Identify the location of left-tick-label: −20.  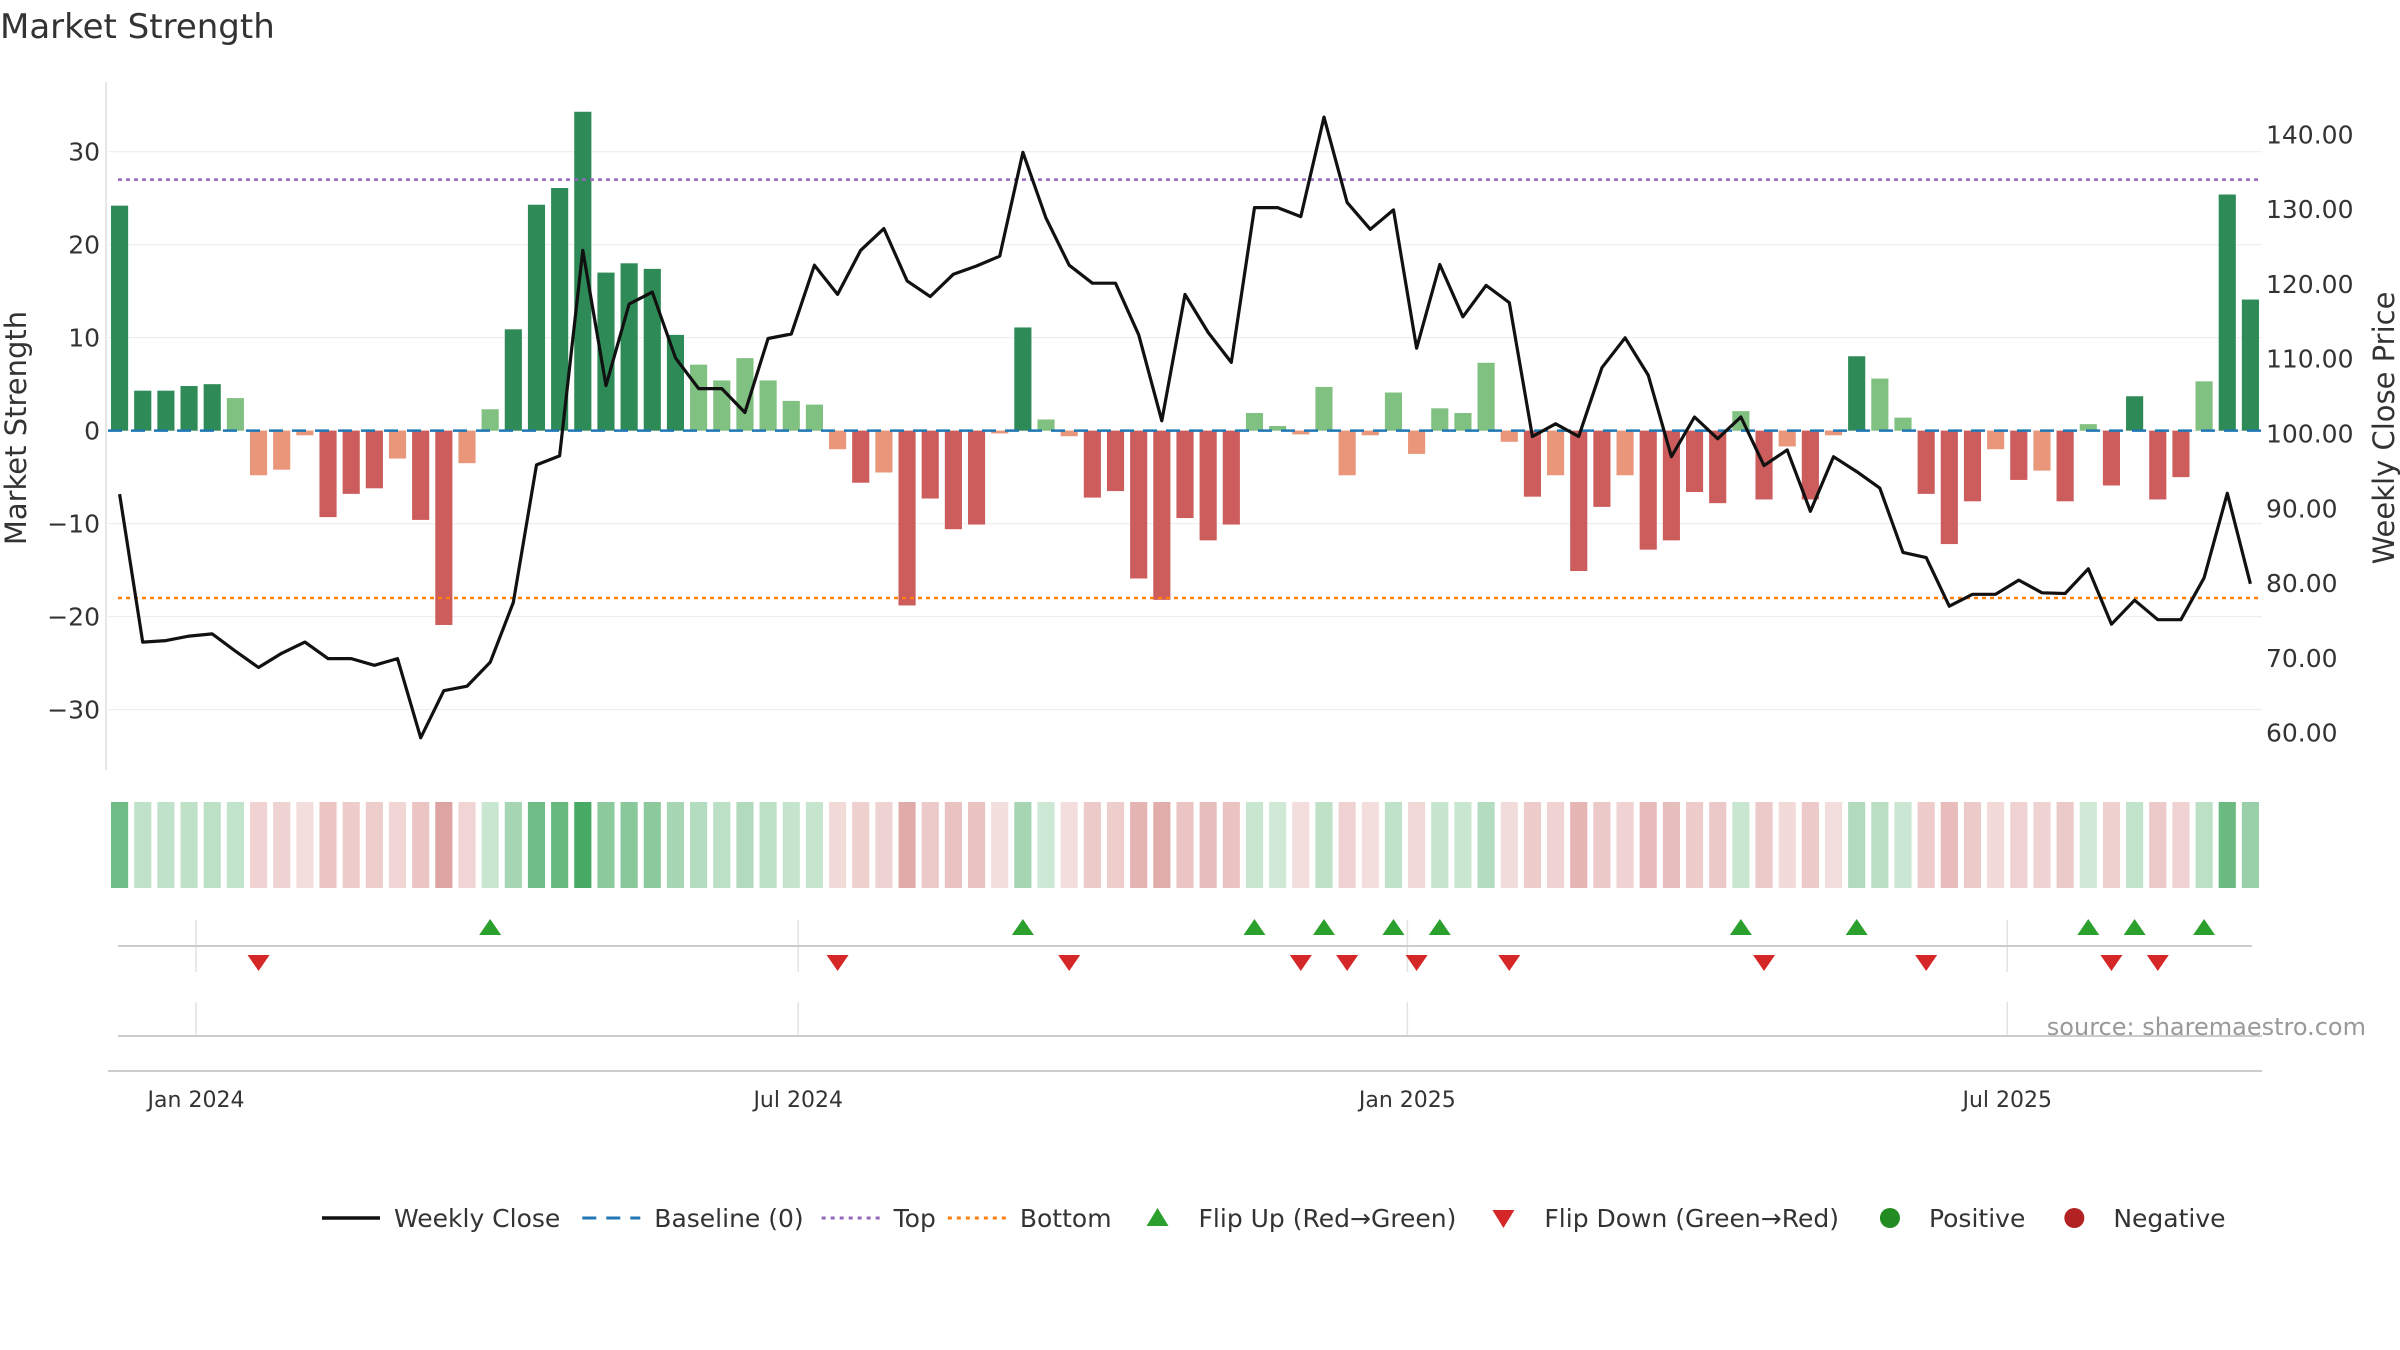
(73, 617).